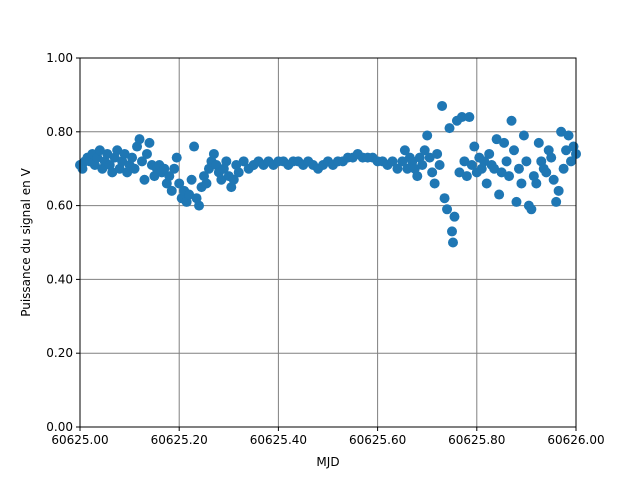 Image resolution: width=640 pixels, height=484 pixels. What do you see at coordinates (59, 427) in the screenshot?
I see `y-tick-label: 0.00` at bounding box center [59, 427].